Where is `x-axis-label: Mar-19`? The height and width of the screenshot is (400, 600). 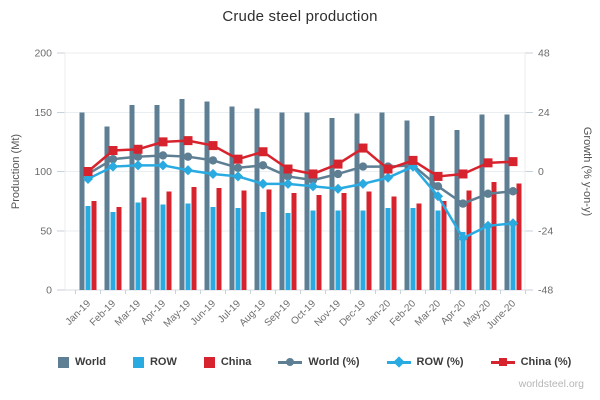
x-axis-label: Mar-19 is located at coordinates (128, 313).